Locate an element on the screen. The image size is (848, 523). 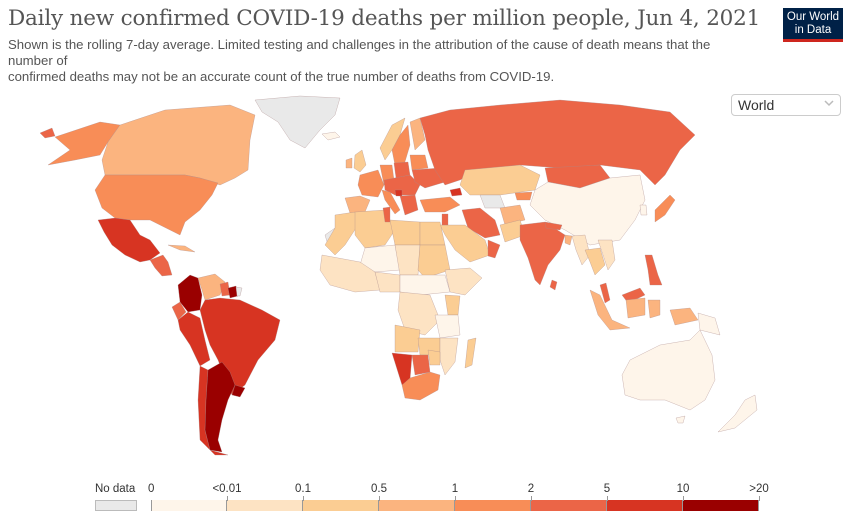
region-ireland is located at coordinates (349, 163).